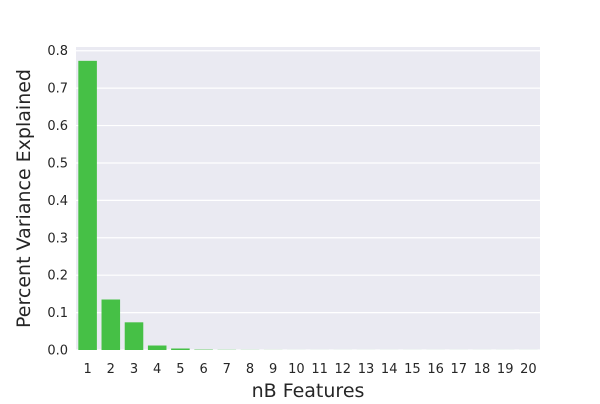  Describe the element at coordinates (57, 163) in the screenshot. I see `y-tick-label: 0.5` at that location.